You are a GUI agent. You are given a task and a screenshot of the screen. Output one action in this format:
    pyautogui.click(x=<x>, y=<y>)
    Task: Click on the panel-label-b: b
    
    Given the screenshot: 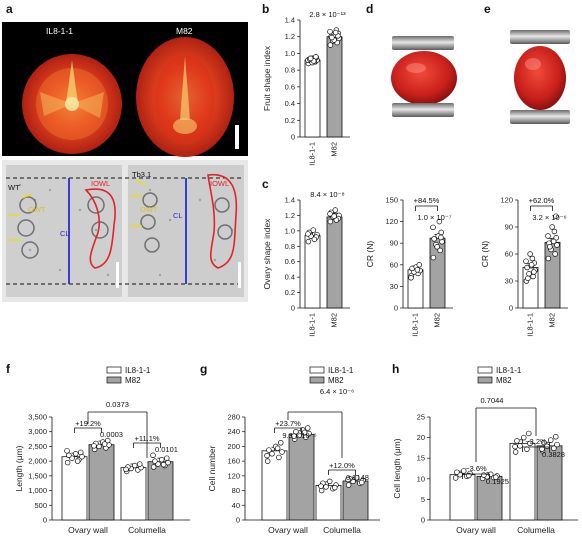 What is the action you would take?
    pyautogui.click(x=265, y=9)
    